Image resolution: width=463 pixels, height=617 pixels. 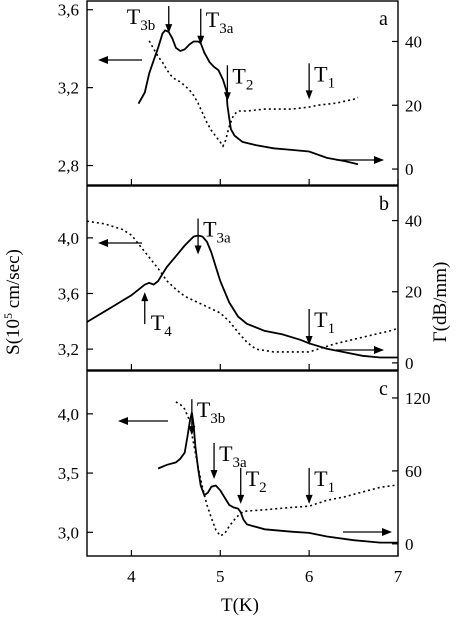 What do you see at coordinates (220, 576) in the screenshot?
I see `x-tick-label: 5` at bounding box center [220, 576].